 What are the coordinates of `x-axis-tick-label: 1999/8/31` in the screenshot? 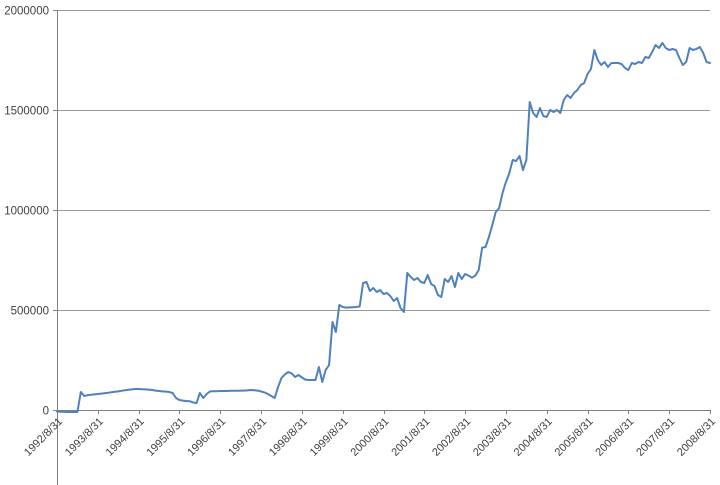 It's located at (329, 437).